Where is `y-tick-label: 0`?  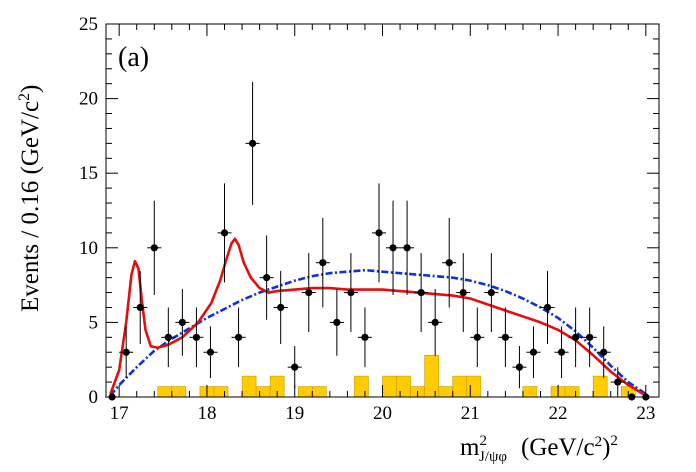
y-tick-label: 0 is located at coordinates (94, 397).